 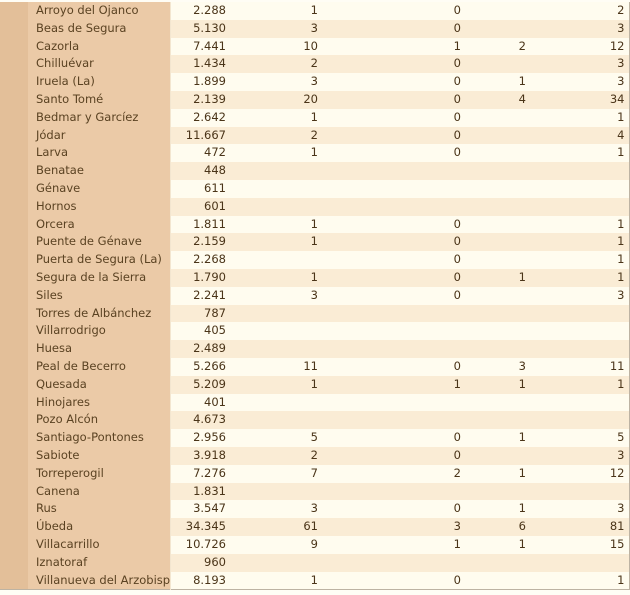 What do you see at coordinates (199, 562) in the screenshot?
I see `population: 960` at bounding box center [199, 562].